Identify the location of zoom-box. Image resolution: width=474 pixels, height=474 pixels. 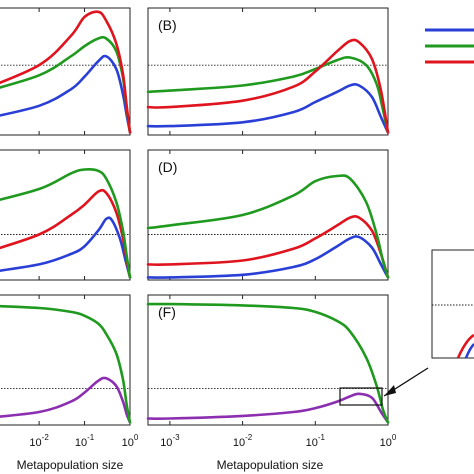
(361, 396).